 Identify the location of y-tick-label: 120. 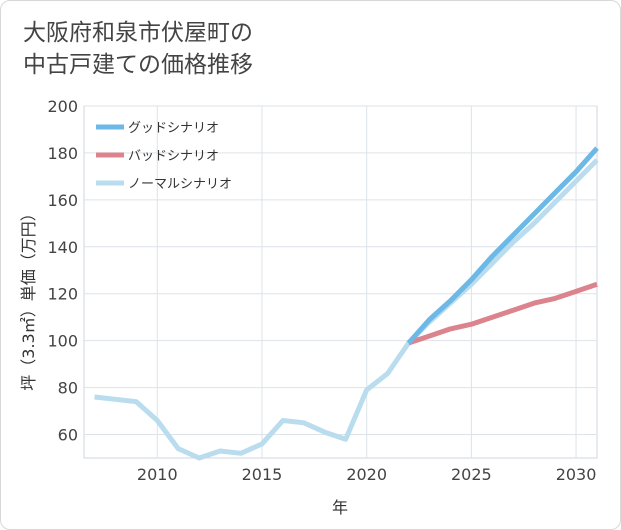
(62, 294).